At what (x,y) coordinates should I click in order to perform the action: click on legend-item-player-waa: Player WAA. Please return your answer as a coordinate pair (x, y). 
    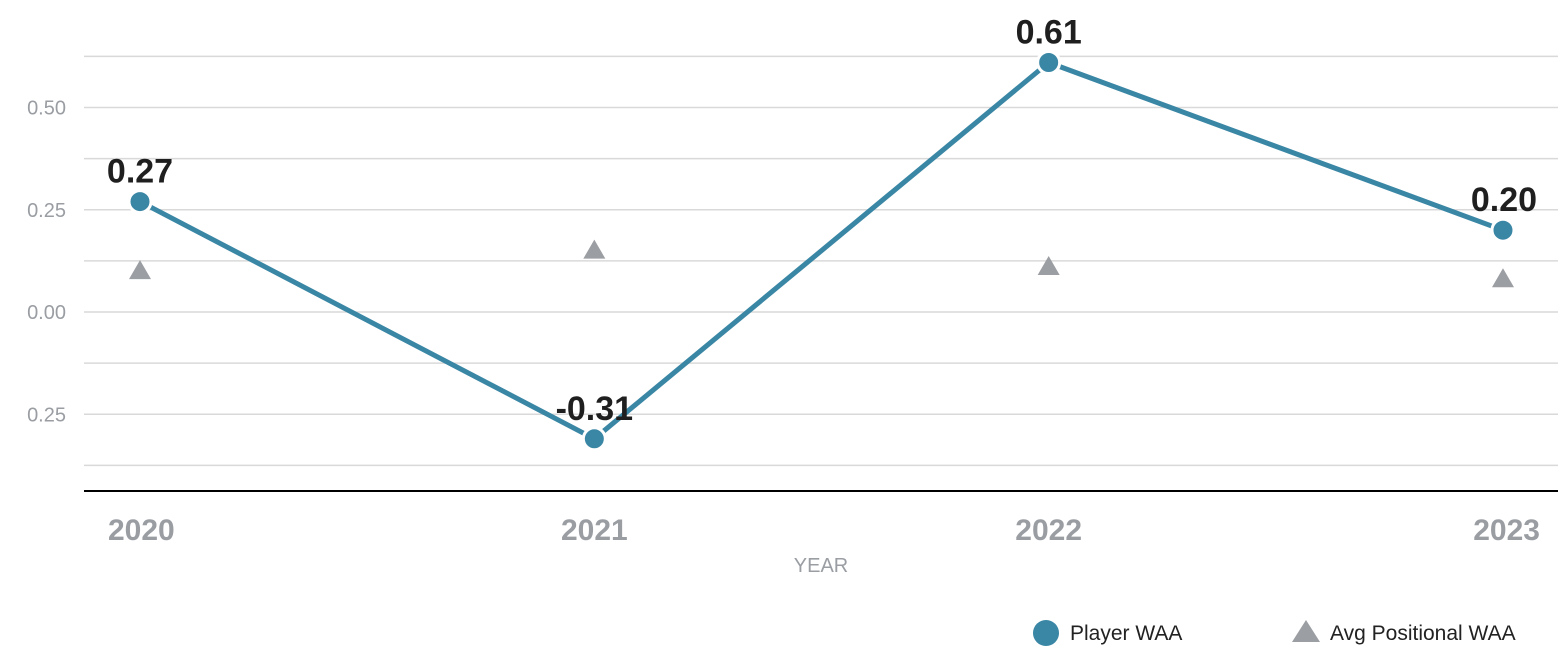
    Looking at the image, I should click on (1107, 633).